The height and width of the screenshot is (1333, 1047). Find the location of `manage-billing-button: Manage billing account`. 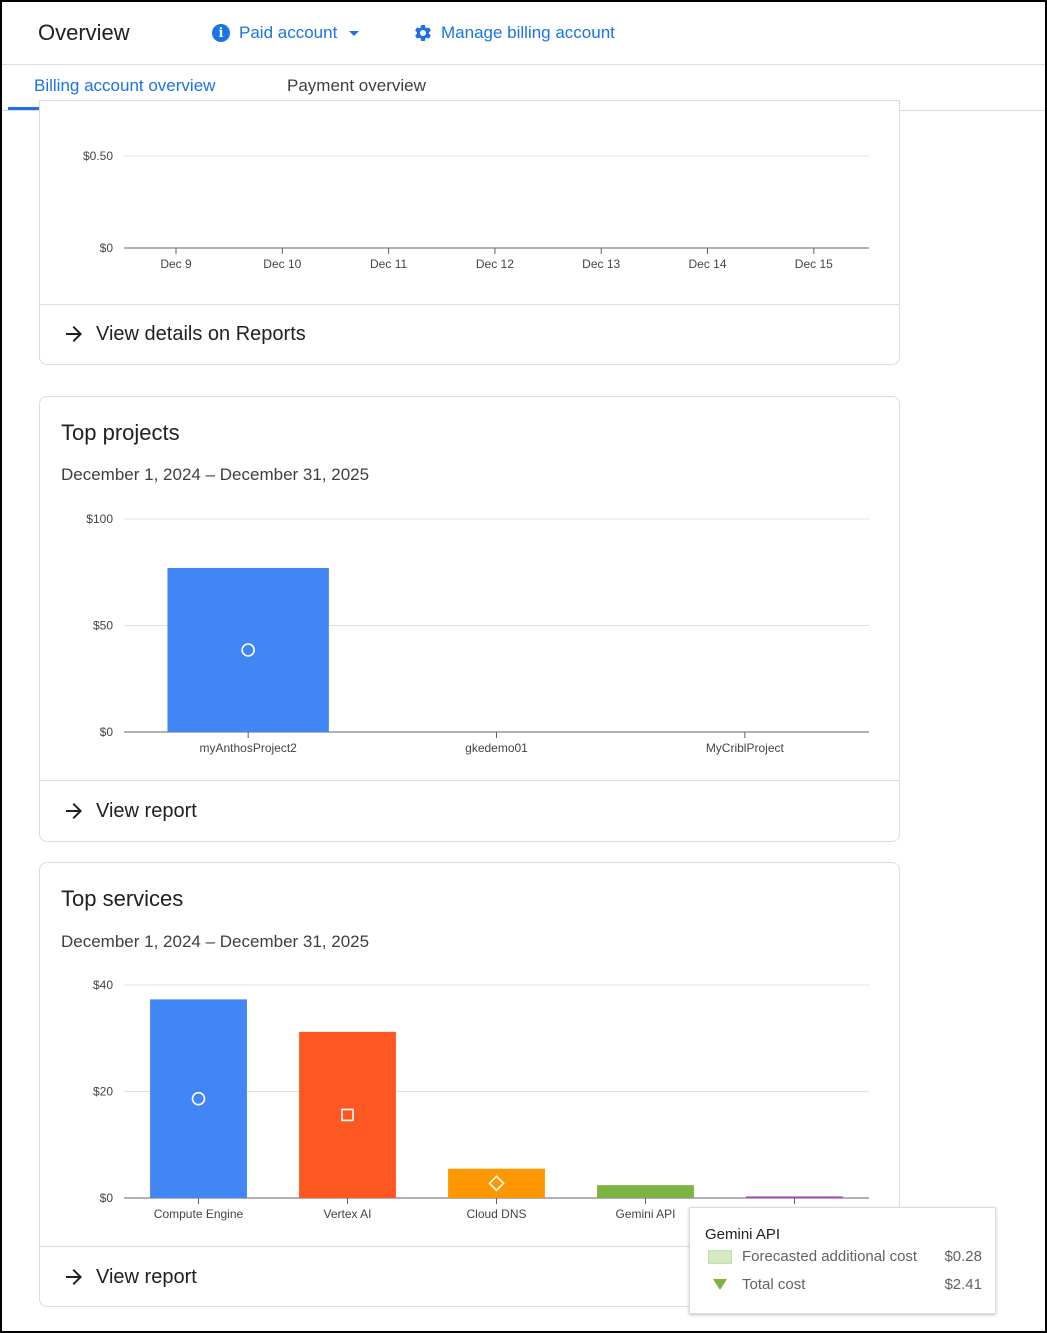

manage-billing-button: Manage billing account is located at coordinates (514, 33).